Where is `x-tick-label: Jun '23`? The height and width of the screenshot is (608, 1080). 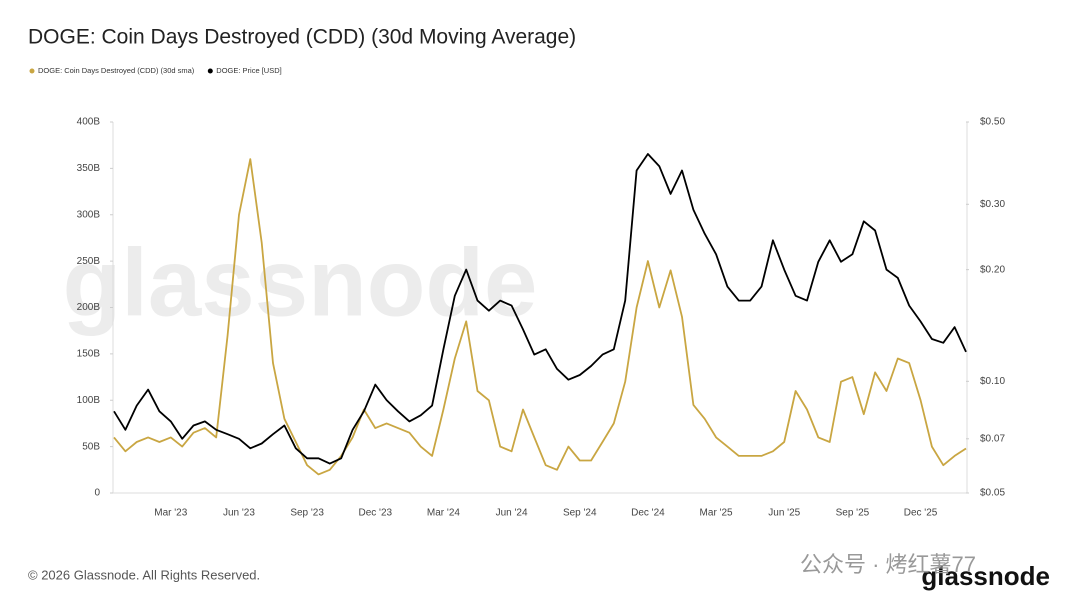
x-tick-label: Jun '23 is located at coordinates (239, 513).